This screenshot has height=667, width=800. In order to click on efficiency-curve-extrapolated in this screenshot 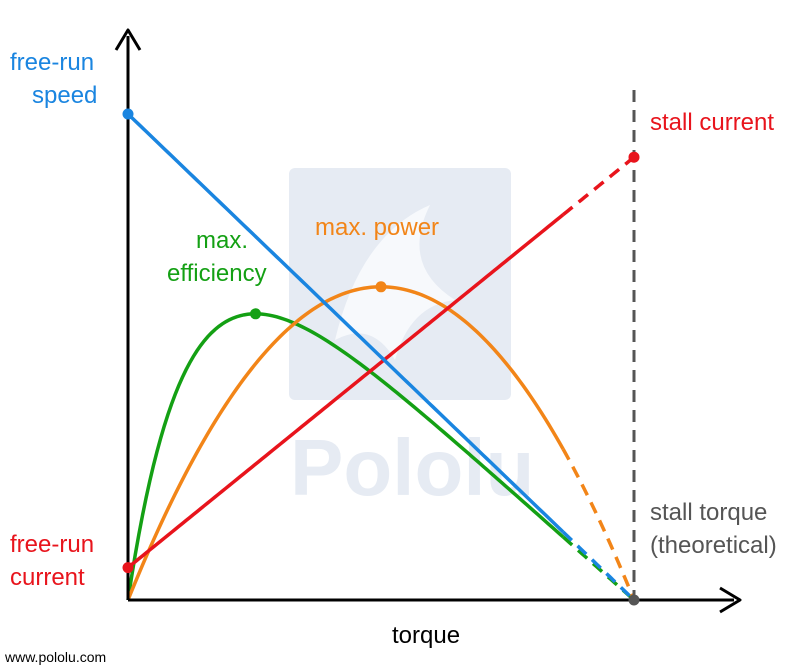, I will do `click(598, 568)`.